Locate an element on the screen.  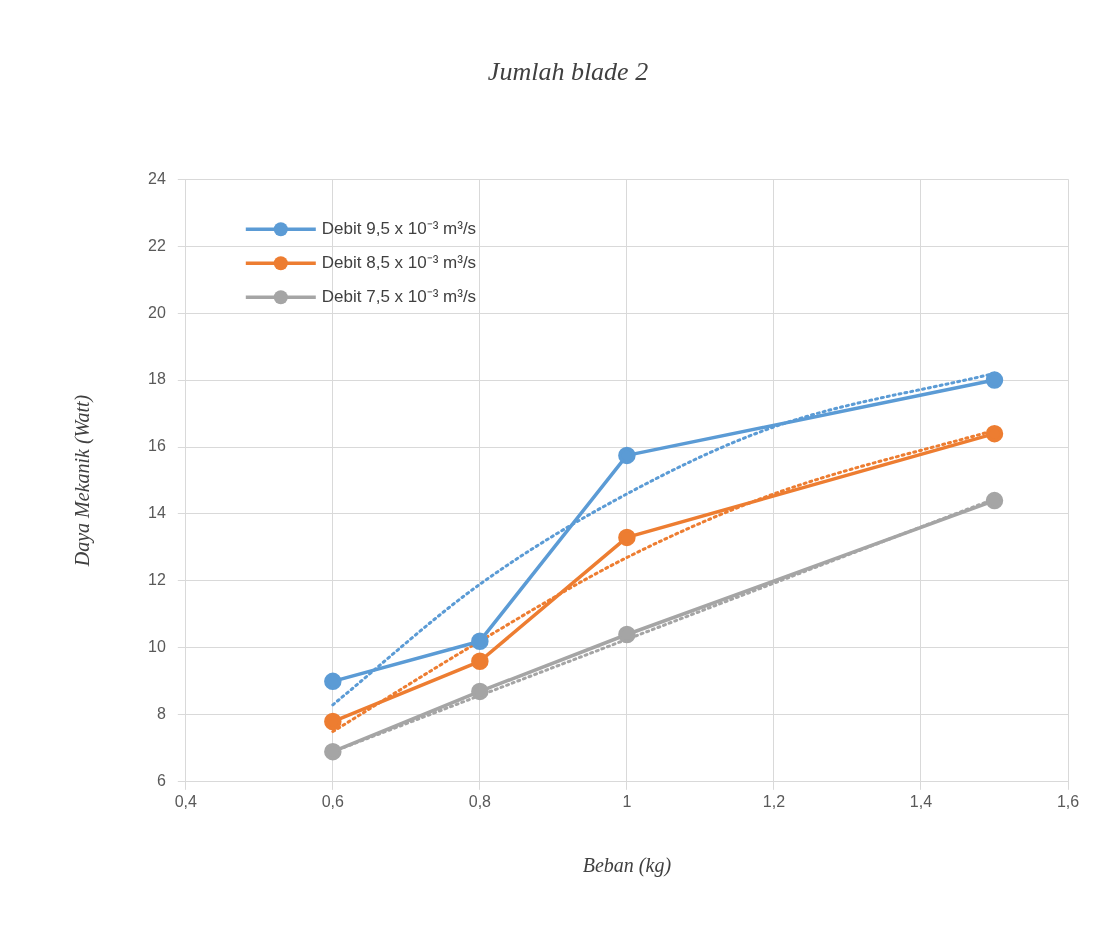
chart-title: Jumlah blade 2 is located at coordinates (568, 72).